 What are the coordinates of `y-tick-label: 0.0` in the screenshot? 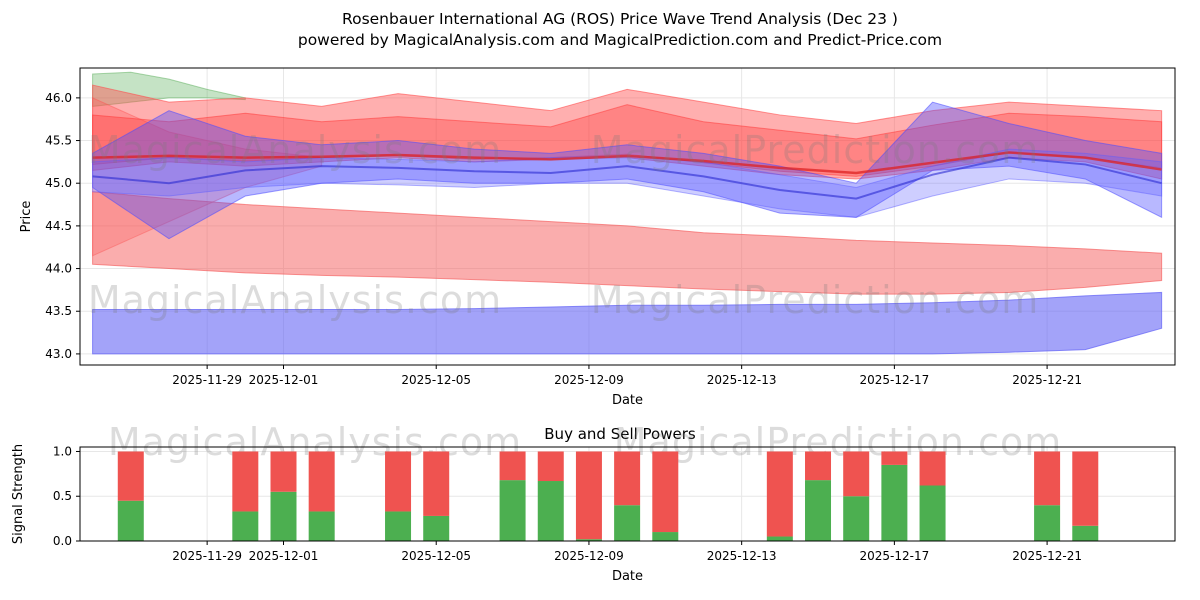 It's located at (62, 541).